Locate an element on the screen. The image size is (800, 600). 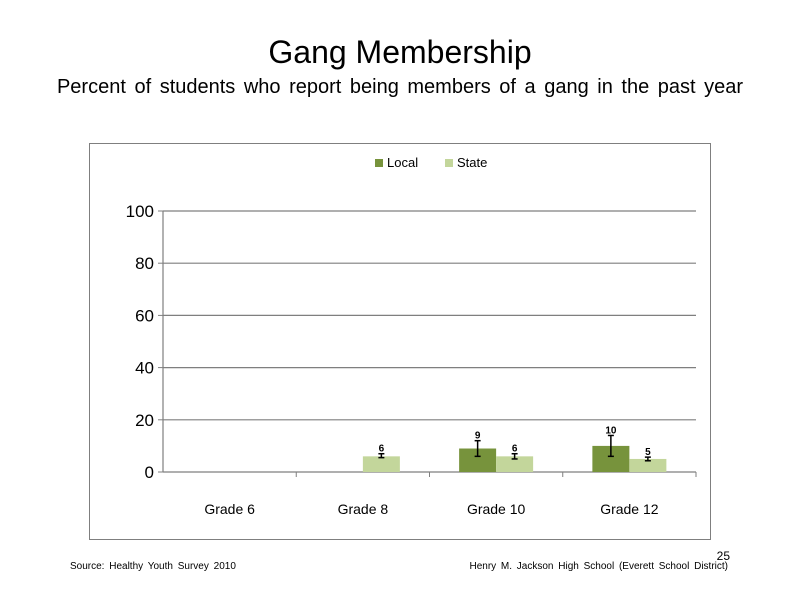
data-labels: 6 9 6 10 5 is located at coordinates (515, 441).